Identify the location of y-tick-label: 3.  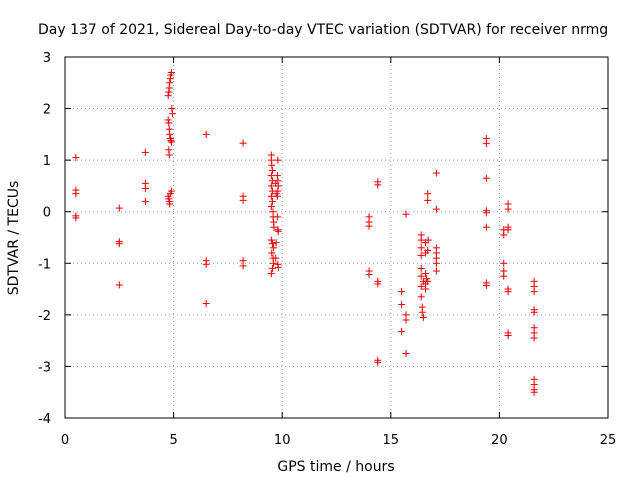
(47, 58).